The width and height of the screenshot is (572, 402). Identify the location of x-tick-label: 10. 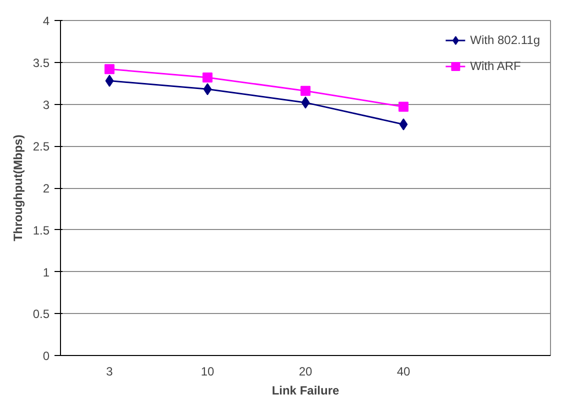
(207, 371).